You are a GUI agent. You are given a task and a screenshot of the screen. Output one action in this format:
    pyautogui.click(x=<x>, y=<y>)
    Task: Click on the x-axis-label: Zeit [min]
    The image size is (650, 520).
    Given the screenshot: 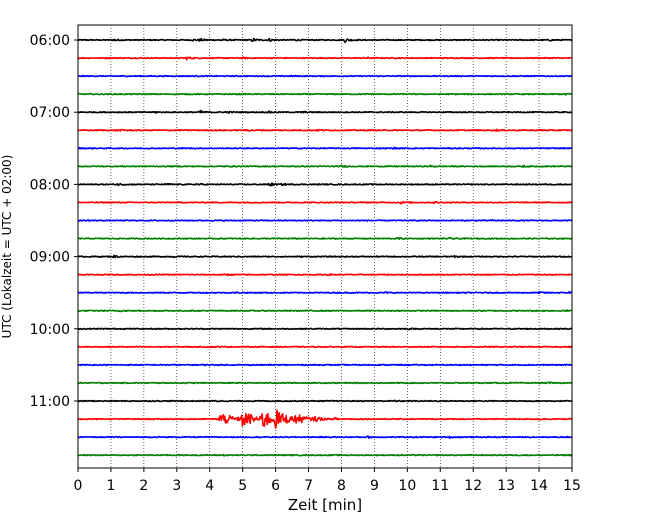 What is the action you would take?
    pyautogui.click(x=325, y=505)
    